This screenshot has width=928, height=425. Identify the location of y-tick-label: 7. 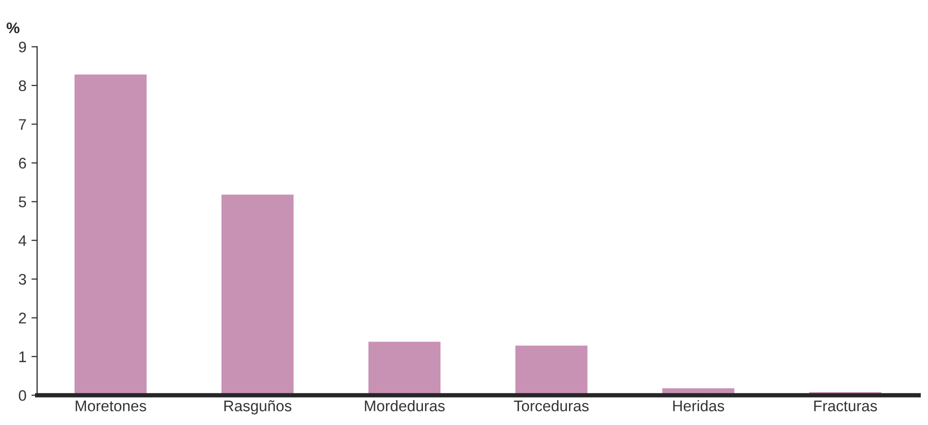
(22, 124).